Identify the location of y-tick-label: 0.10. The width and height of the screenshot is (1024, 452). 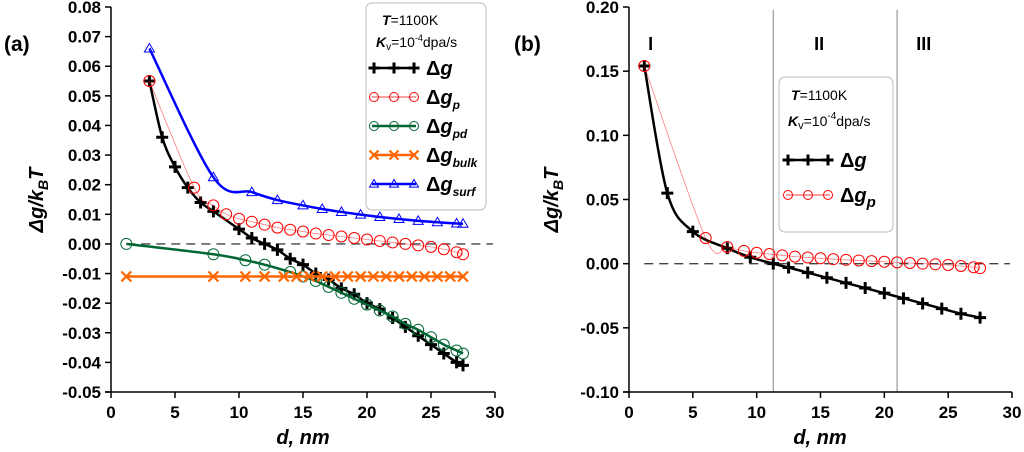
(602, 135).